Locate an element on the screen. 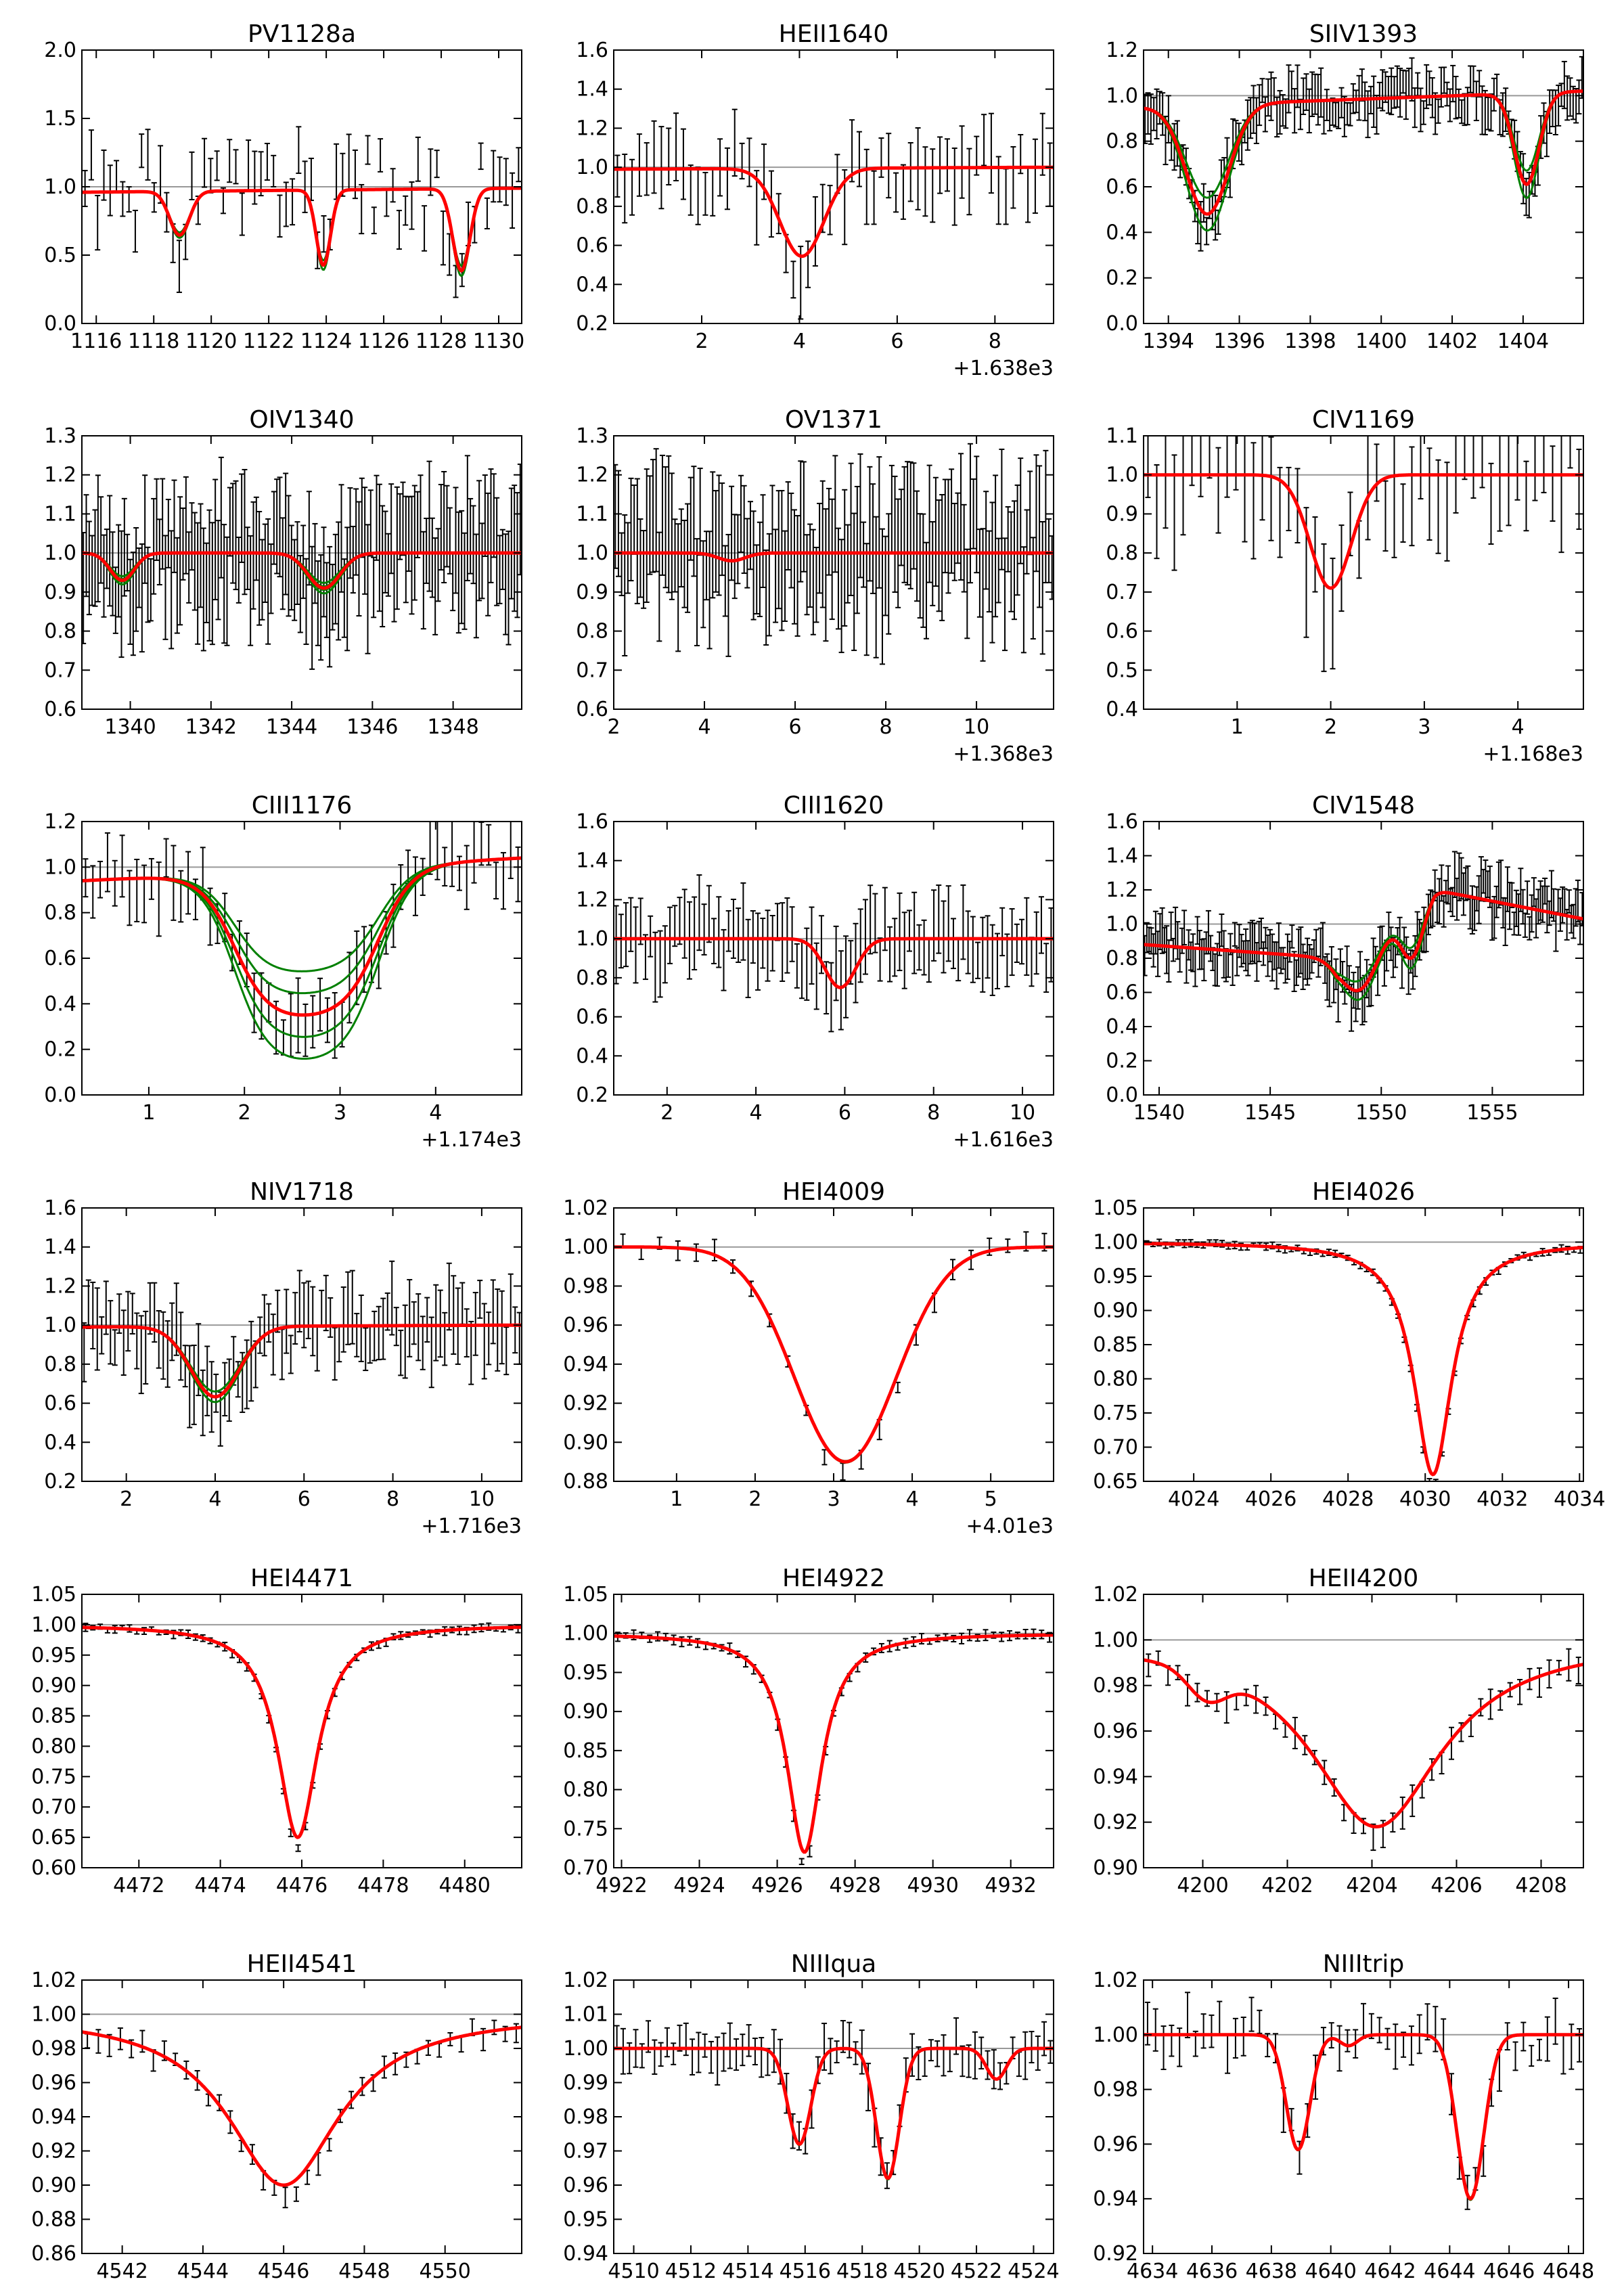 Image resolution: width=1624 pixels, height=2290 pixels. y-tick-label: 0.6 is located at coordinates (60, 709).